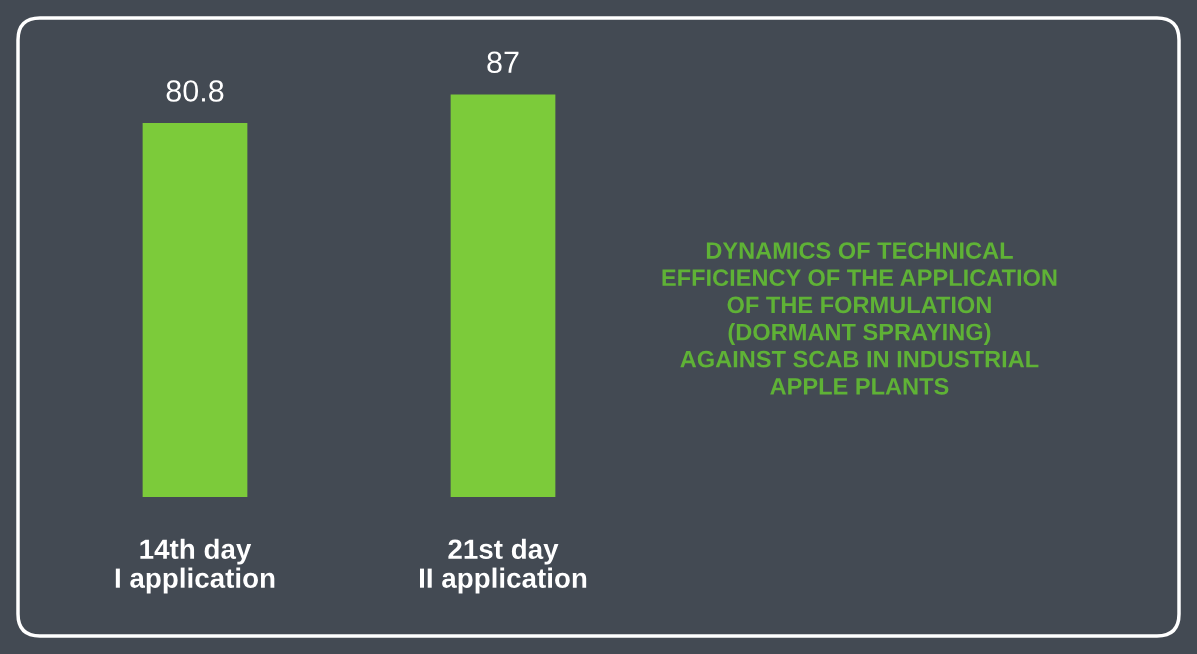 Image resolution: width=1197 pixels, height=654 pixels. Describe the element at coordinates (195, 91) in the screenshot. I see `data-label: 80.8` at that location.